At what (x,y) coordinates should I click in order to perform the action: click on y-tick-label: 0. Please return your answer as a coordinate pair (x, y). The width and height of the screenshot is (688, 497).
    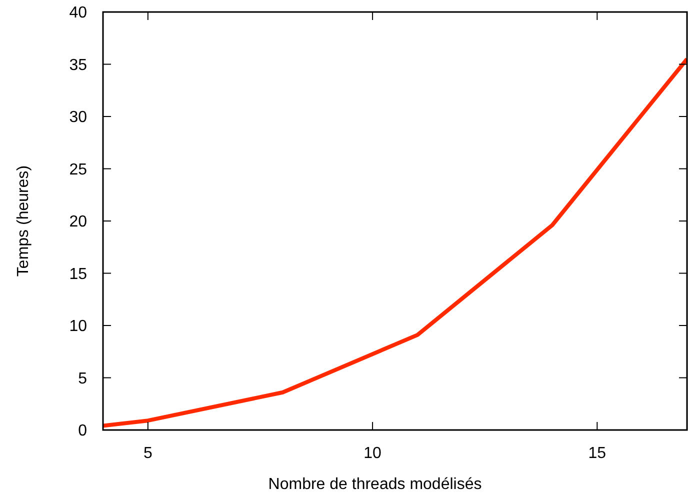
    Looking at the image, I should click on (83, 431).